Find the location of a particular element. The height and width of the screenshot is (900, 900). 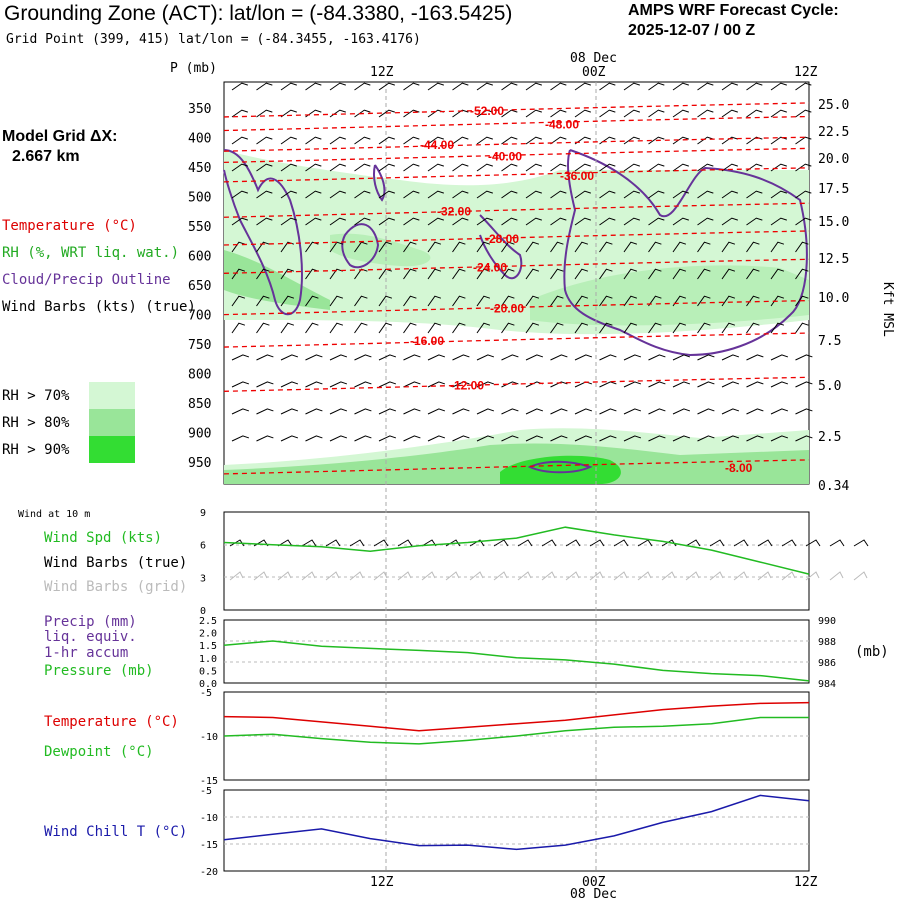

pressure-tick: 500 is located at coordinates (199, 198).